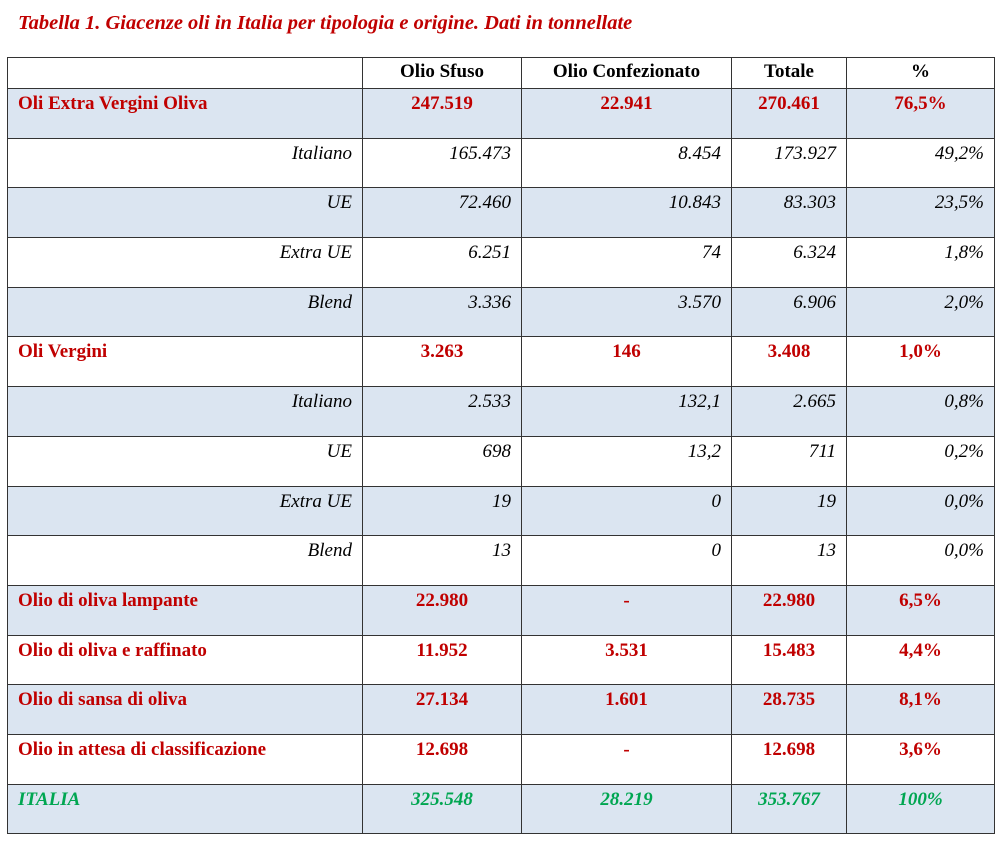  I want to click on cell-olio-sfuso: 3.263, so click(442, 362).